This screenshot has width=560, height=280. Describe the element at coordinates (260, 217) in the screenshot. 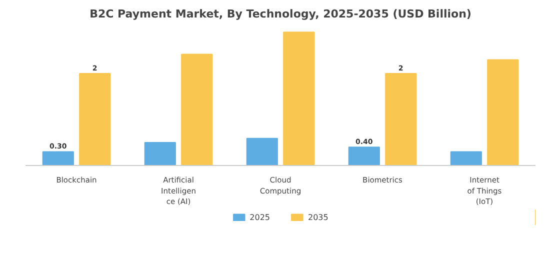

I see `legend-label: 2025` at that location.